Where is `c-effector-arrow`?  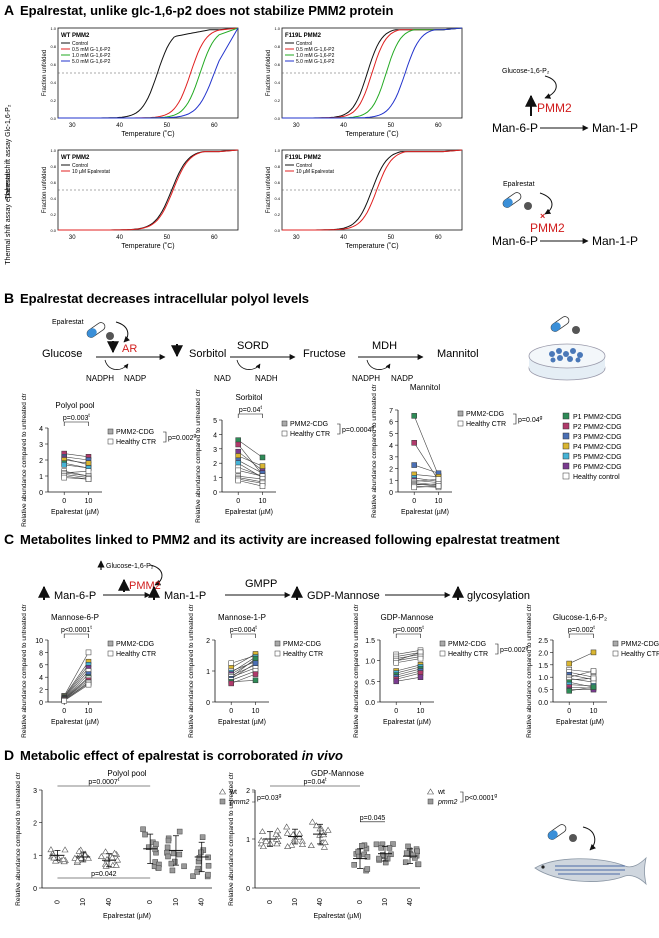
c-effector-arrow is located at coordinates (156, 575).